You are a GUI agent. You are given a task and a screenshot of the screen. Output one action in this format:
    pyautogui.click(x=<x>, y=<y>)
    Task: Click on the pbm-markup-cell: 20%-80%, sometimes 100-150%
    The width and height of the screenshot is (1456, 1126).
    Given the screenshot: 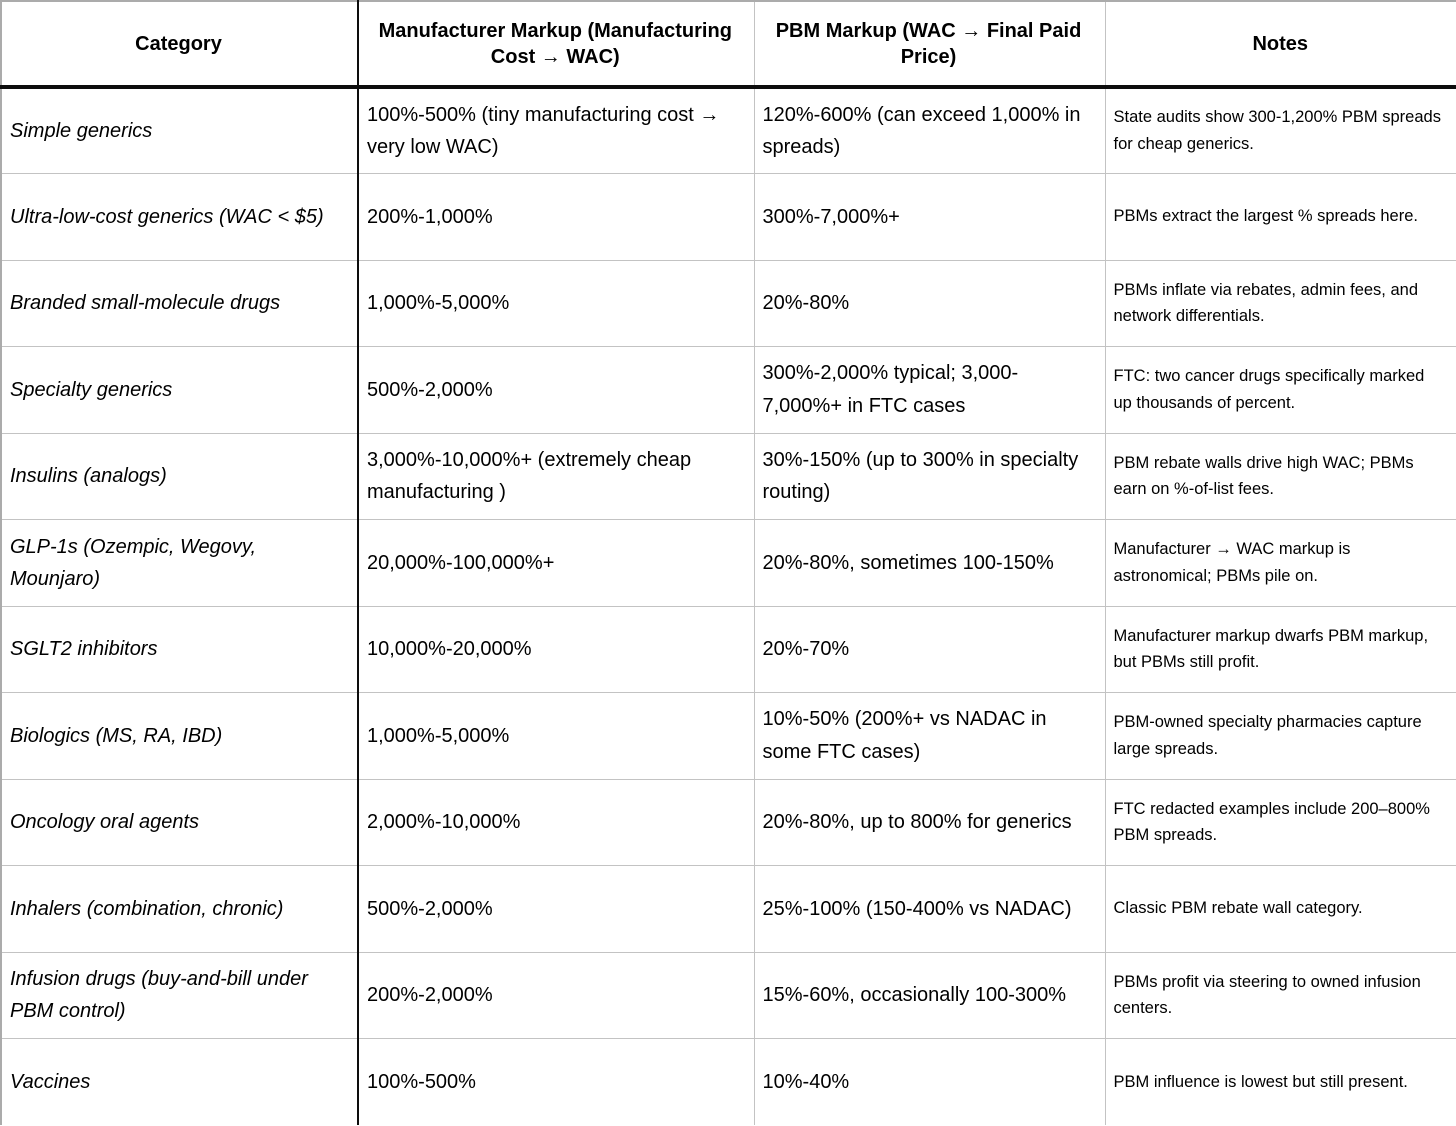 What is the action you would take?
    pyautogui.click(x=929, y=563)
    